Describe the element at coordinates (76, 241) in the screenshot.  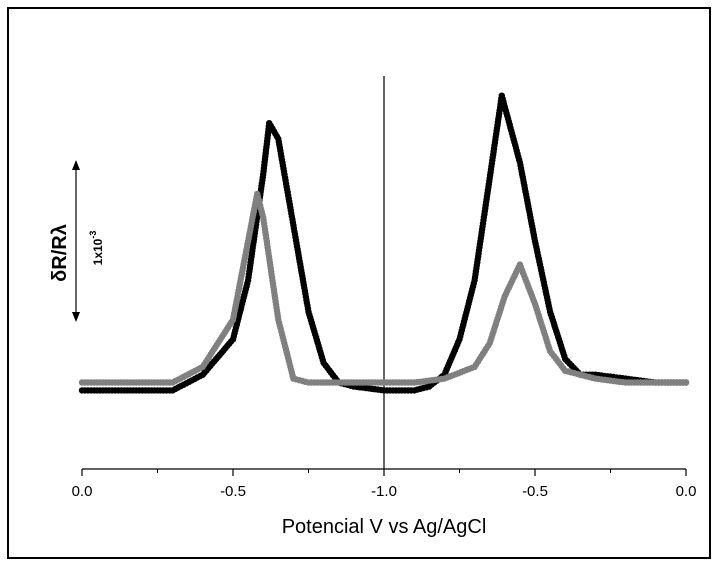
I see `scale-bar` at that location.